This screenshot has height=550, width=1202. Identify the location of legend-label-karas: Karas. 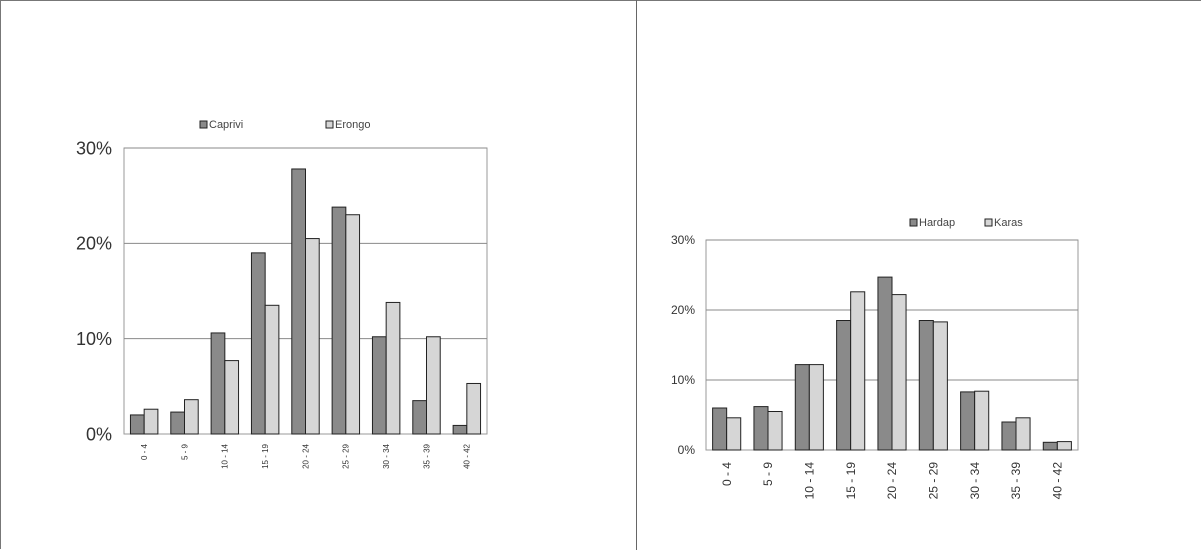
(1008, 223).